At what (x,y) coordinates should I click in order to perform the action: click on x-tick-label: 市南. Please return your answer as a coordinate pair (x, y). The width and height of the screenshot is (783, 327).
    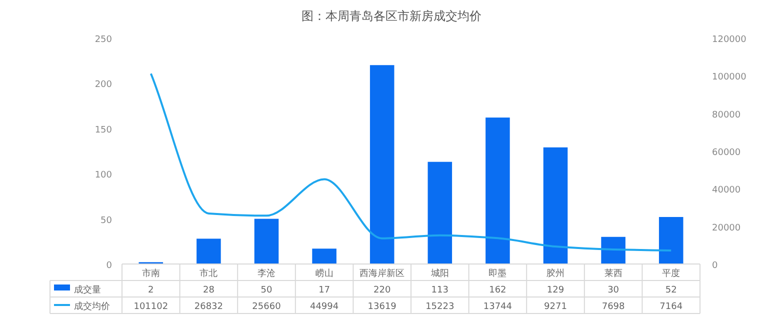
    Looking at the image, I should click on (151, 273).